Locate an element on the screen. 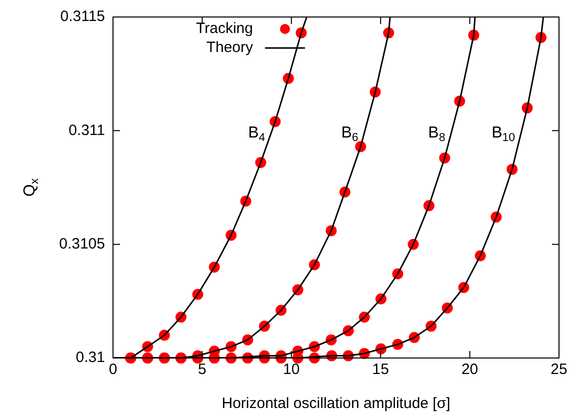  y-tick-label: 0.311 is located at coordinates (86, 130).